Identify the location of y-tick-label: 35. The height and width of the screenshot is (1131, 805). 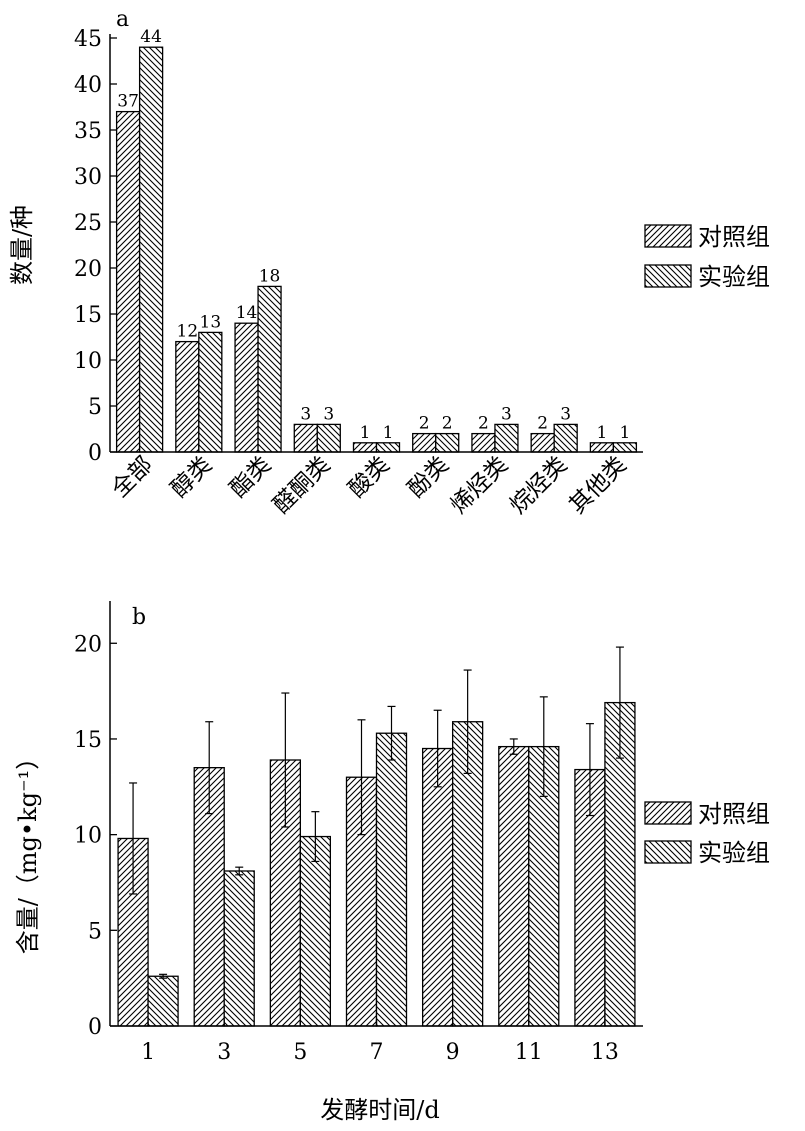
(88, 131).